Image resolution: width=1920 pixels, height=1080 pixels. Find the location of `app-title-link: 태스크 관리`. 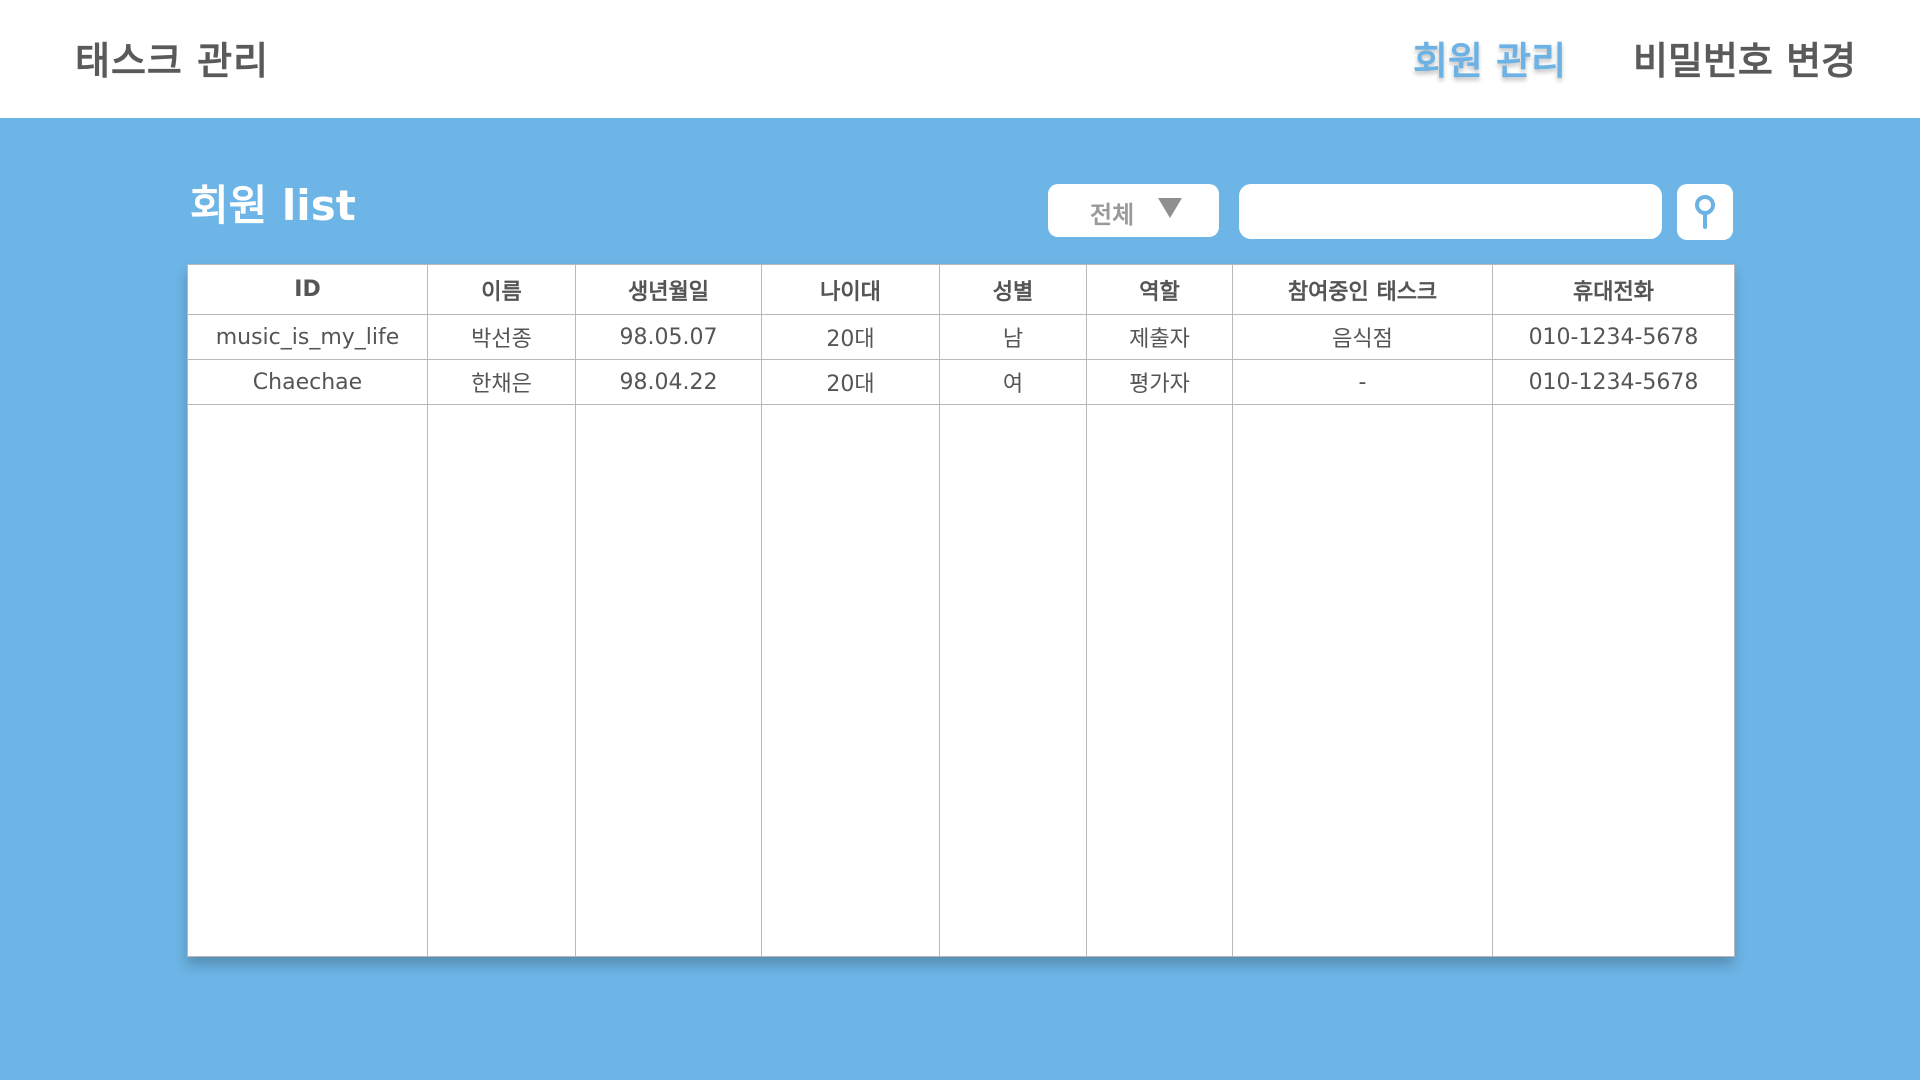

app-title-link: 태스크 관리 is located at coordinates (172, 61).